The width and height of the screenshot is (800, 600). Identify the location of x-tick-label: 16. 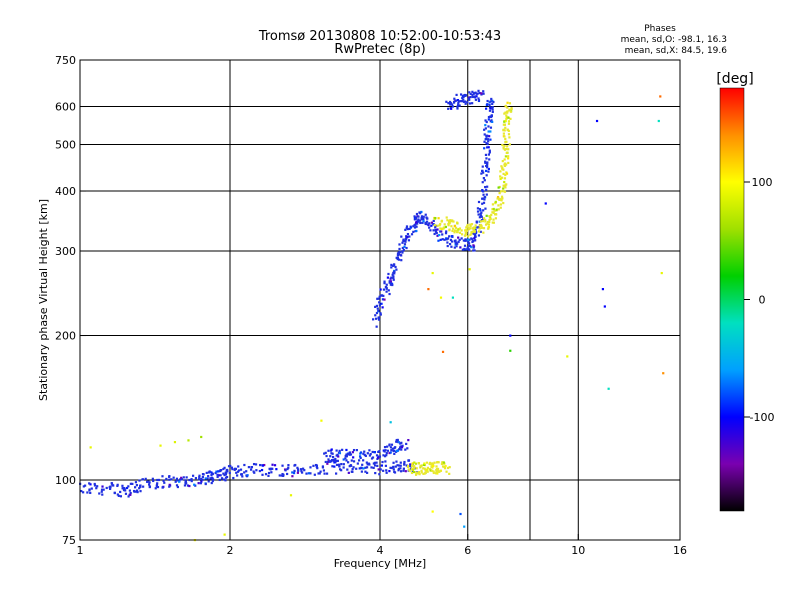
(680, 550).